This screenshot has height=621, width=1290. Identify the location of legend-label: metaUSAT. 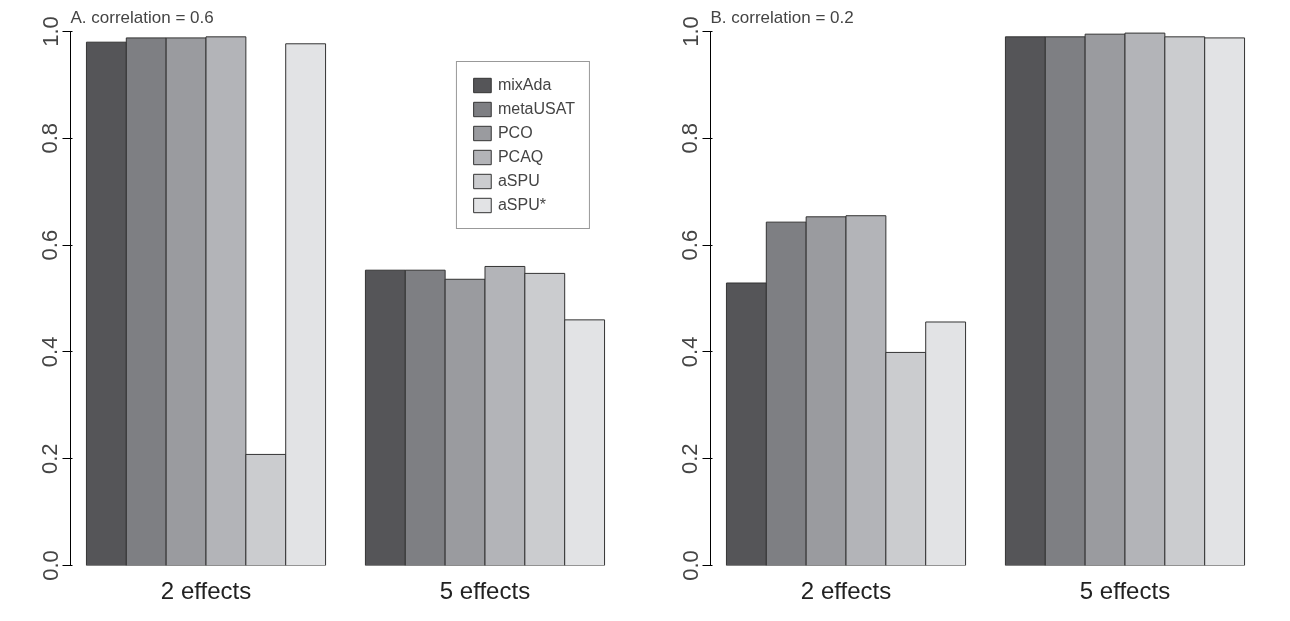
(536, 109).